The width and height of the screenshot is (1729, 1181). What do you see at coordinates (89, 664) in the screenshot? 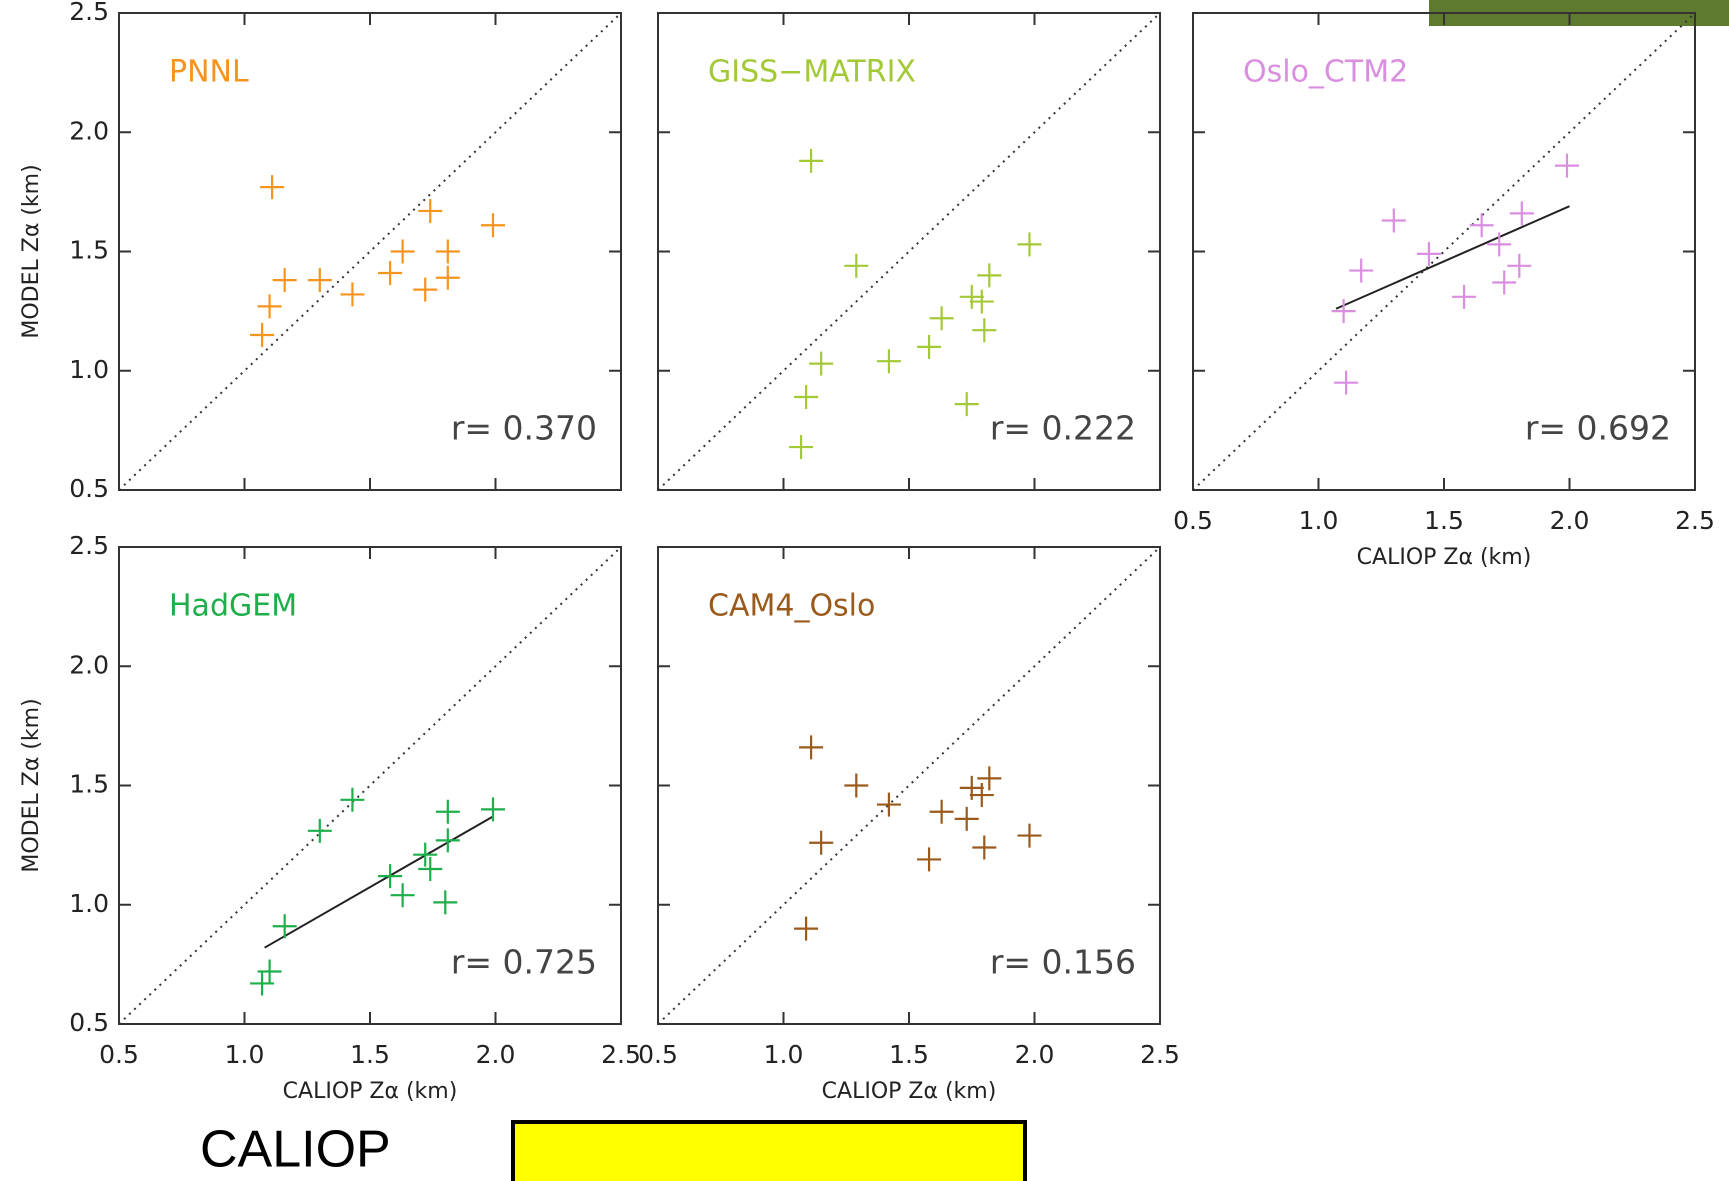
I see `y-tick-label: 2.0` at bounding box center [89, 664].